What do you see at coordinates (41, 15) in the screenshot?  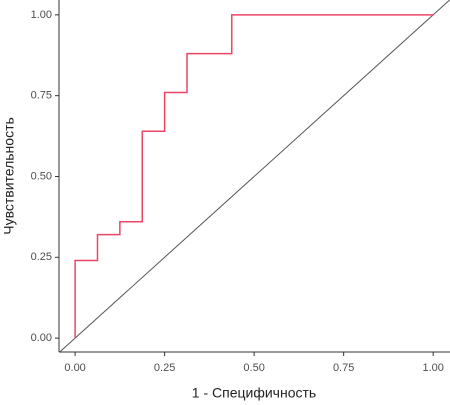 I see `y-tick-label: 1.00` at bounding box center [41, 15].